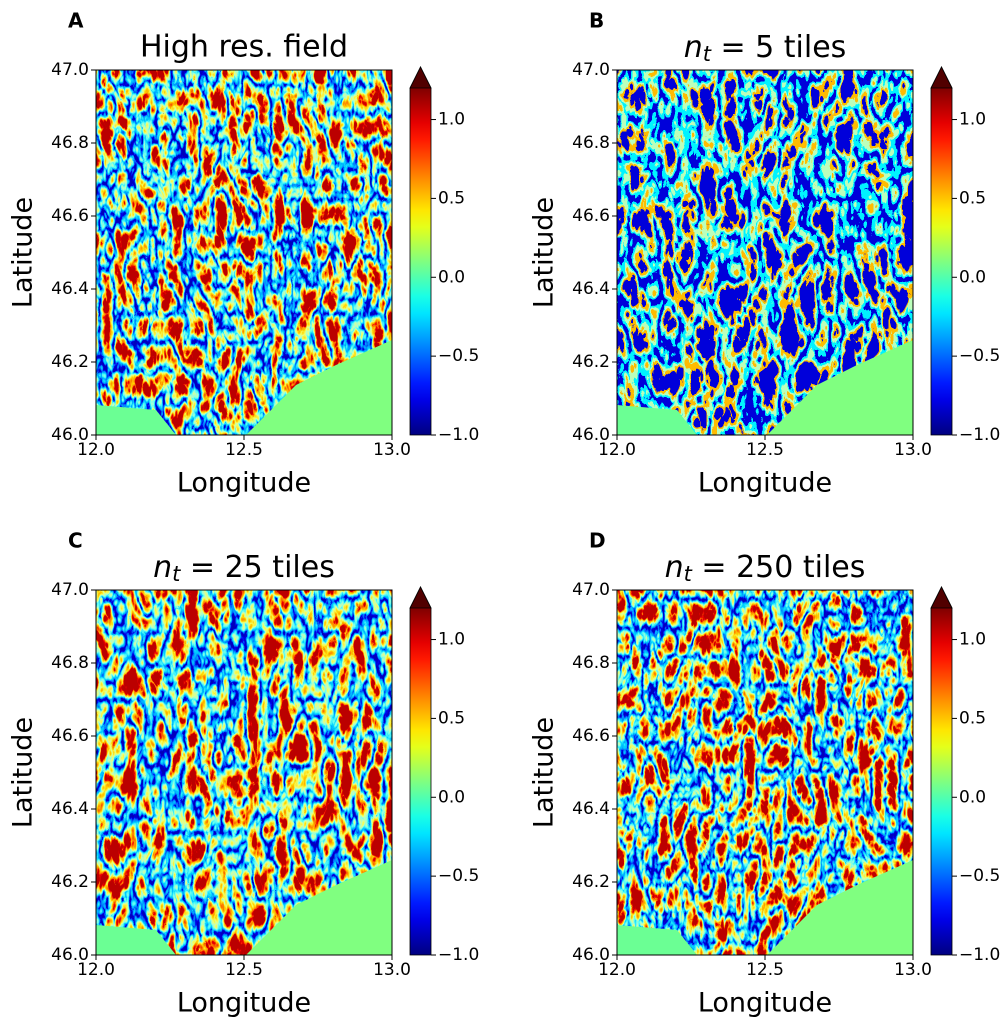 Image resolution: width=1006 pixels, height=1017 pixels. Describe the element at coordinates (76, 21) in the screenshot. I see `panel-label: A` at that location.